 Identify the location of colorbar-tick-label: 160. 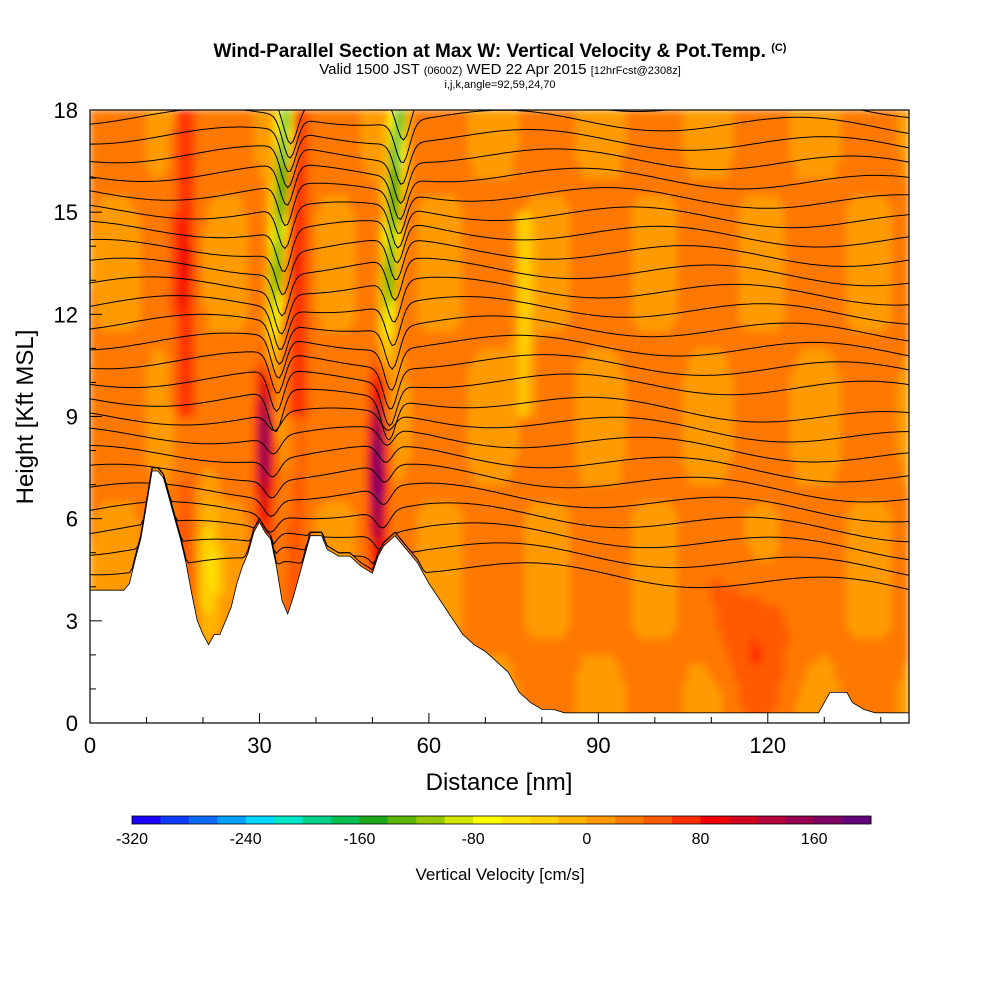
(814, 839).